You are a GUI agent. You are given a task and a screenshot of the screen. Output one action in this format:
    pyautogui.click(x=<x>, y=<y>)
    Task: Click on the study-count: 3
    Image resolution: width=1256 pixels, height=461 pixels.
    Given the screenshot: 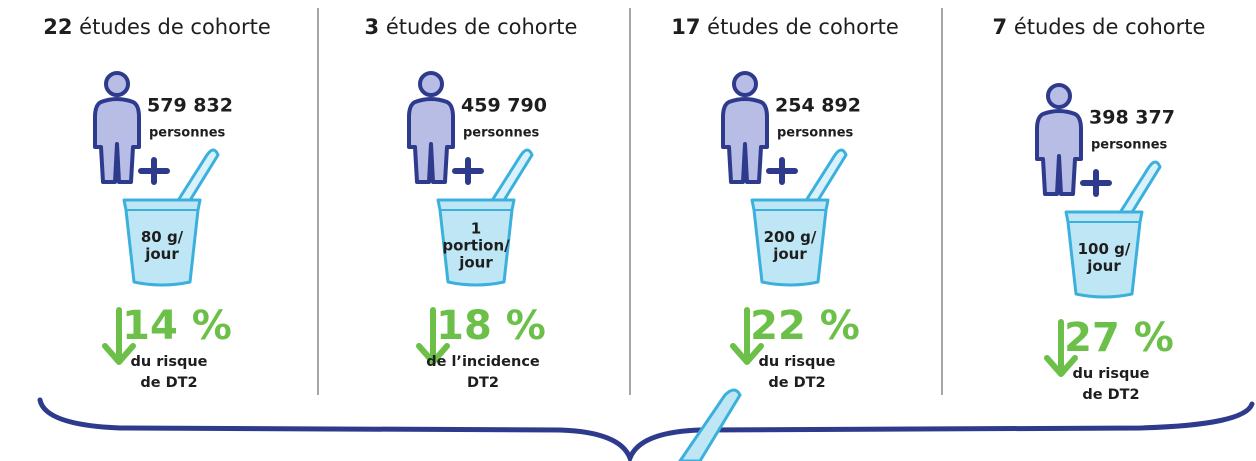 What is the action you would take?
    pyautogui.click(x=372, y=27)
    